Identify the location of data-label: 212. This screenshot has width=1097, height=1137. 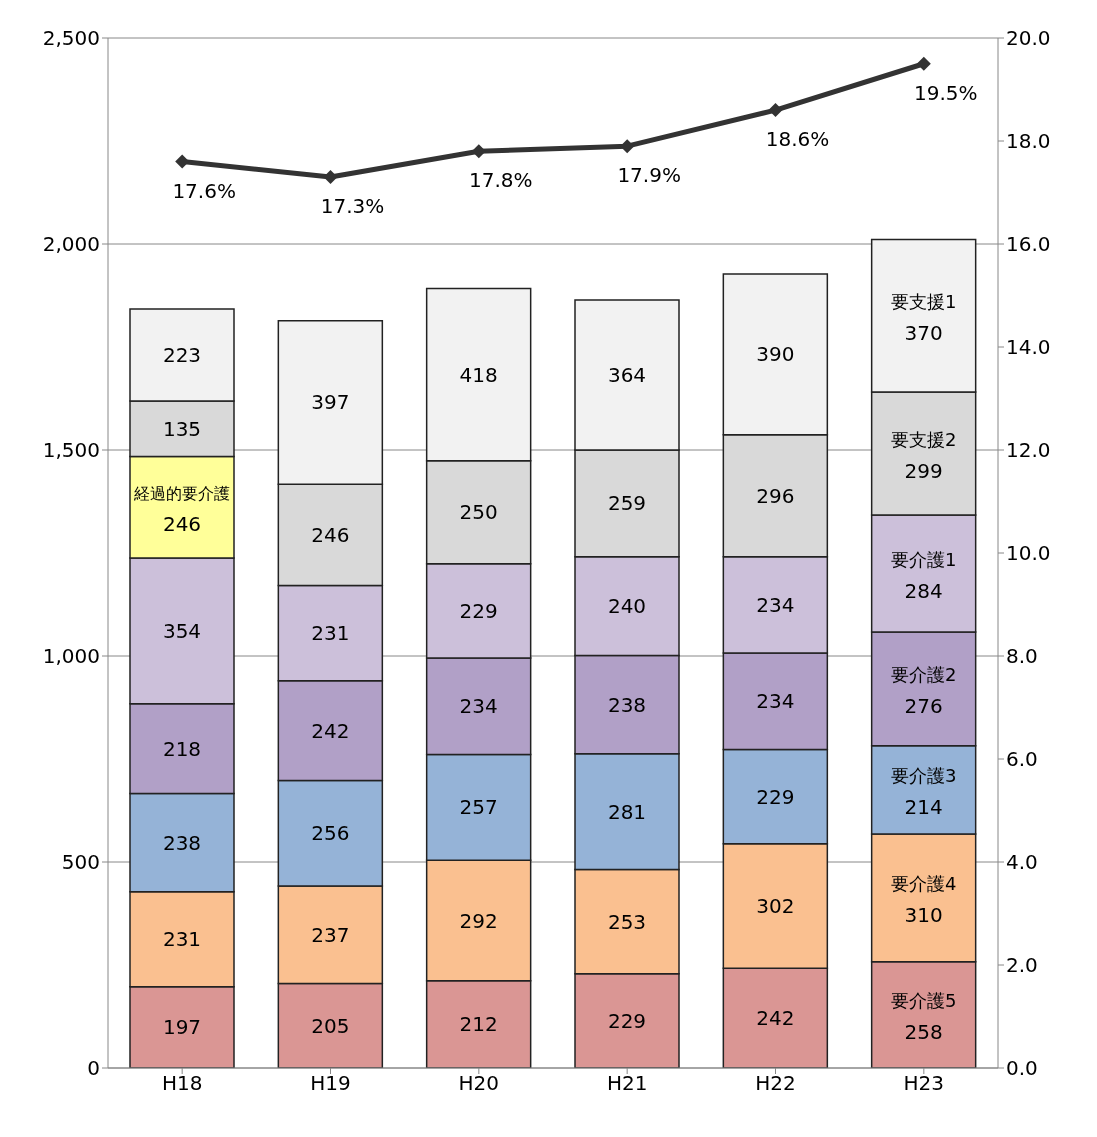
(478, 1024).